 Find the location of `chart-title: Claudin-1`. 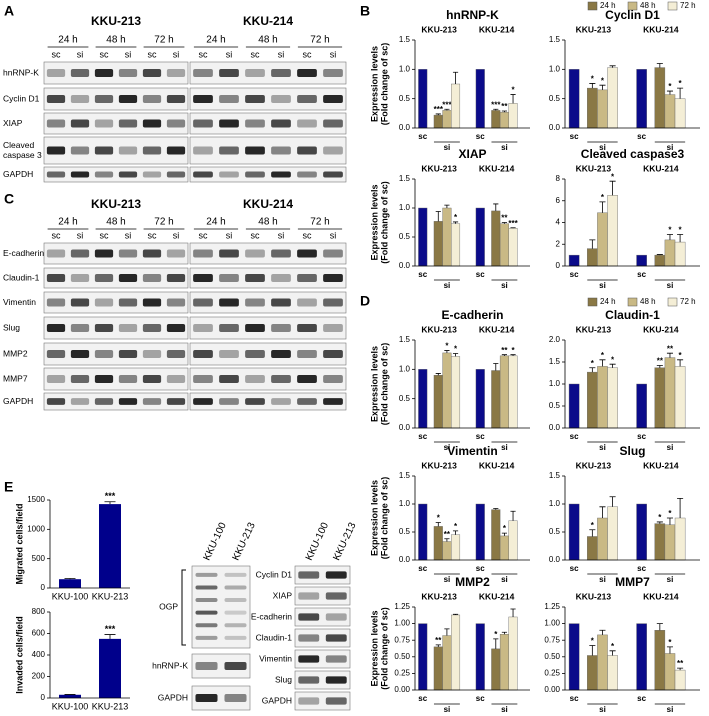

chart-title: Claudin-1 is located at coordinates (632, 315).